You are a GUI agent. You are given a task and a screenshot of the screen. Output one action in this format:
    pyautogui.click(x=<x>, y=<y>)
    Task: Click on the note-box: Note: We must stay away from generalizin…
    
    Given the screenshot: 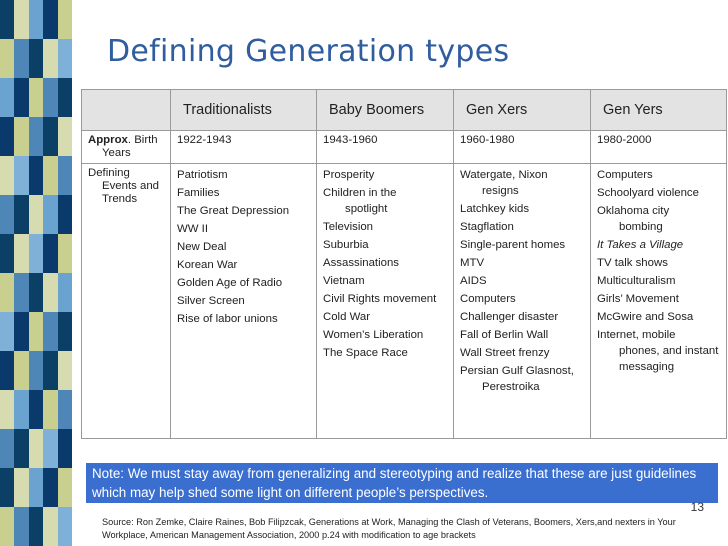 What is the action you would take?
    pyautogui.click(x=402, y=483)
    